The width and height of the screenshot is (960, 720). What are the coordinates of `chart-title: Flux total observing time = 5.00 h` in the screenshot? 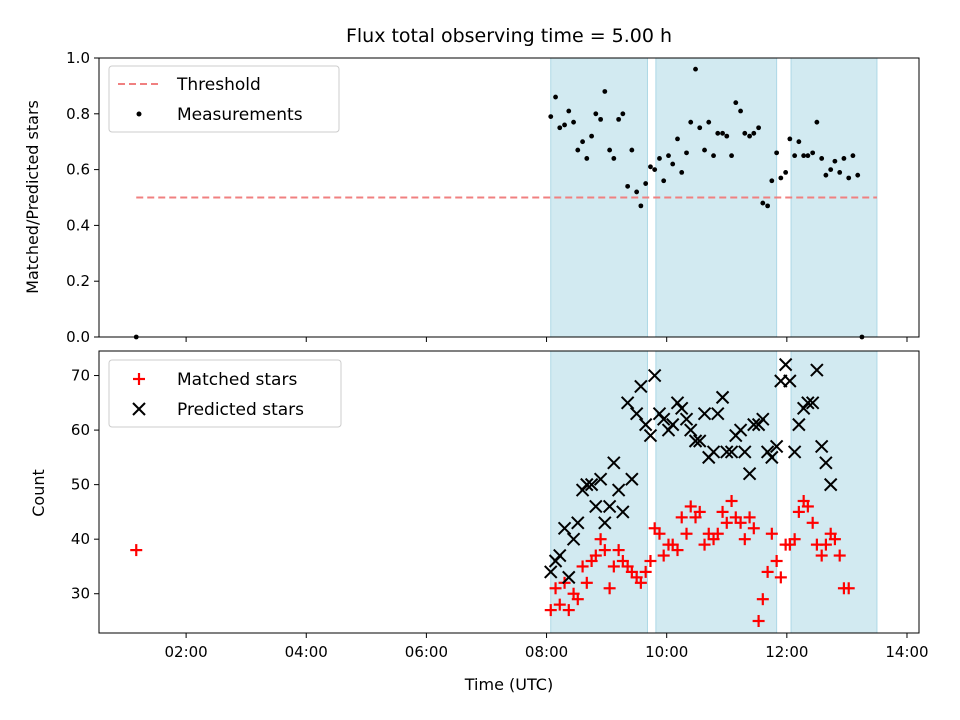 It's located at (509, 36).